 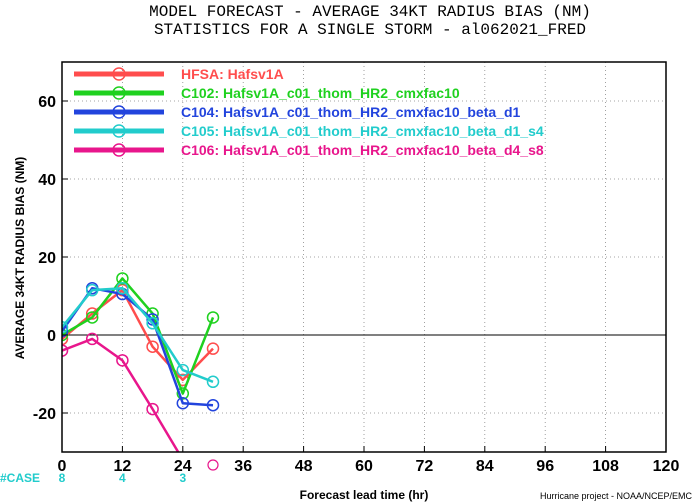 I want to click on x-tick-label: 48, so click(x=304, y=466).